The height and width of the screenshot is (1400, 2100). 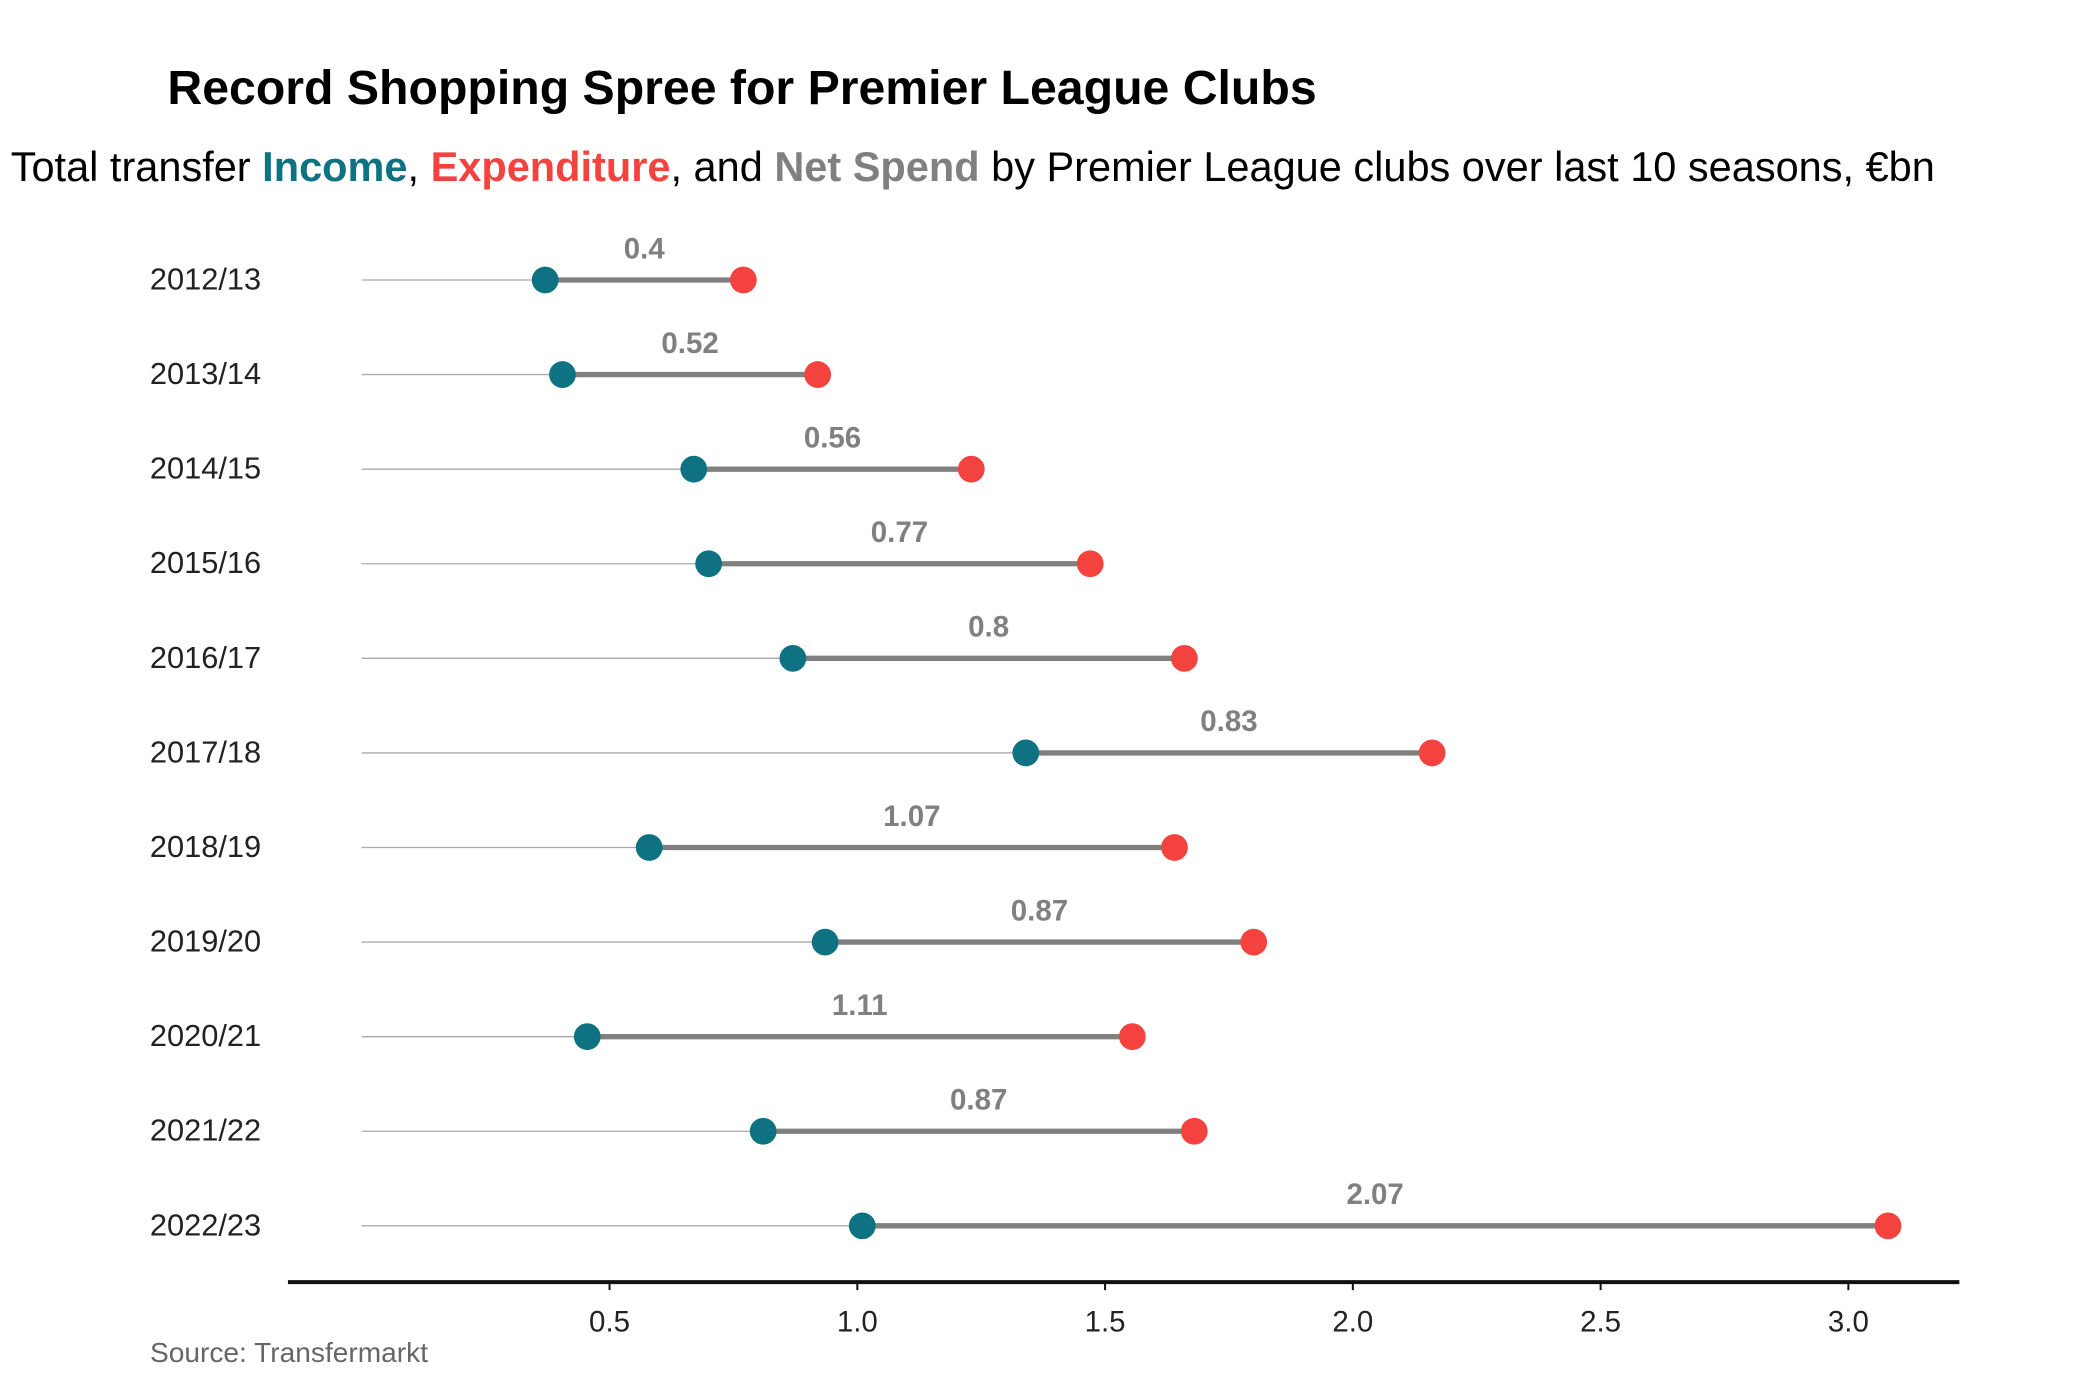 What do you see at coordinates (334, 166) in the screenshot?
I see `subtitle-income: Income` at bounding box center [334, 166].